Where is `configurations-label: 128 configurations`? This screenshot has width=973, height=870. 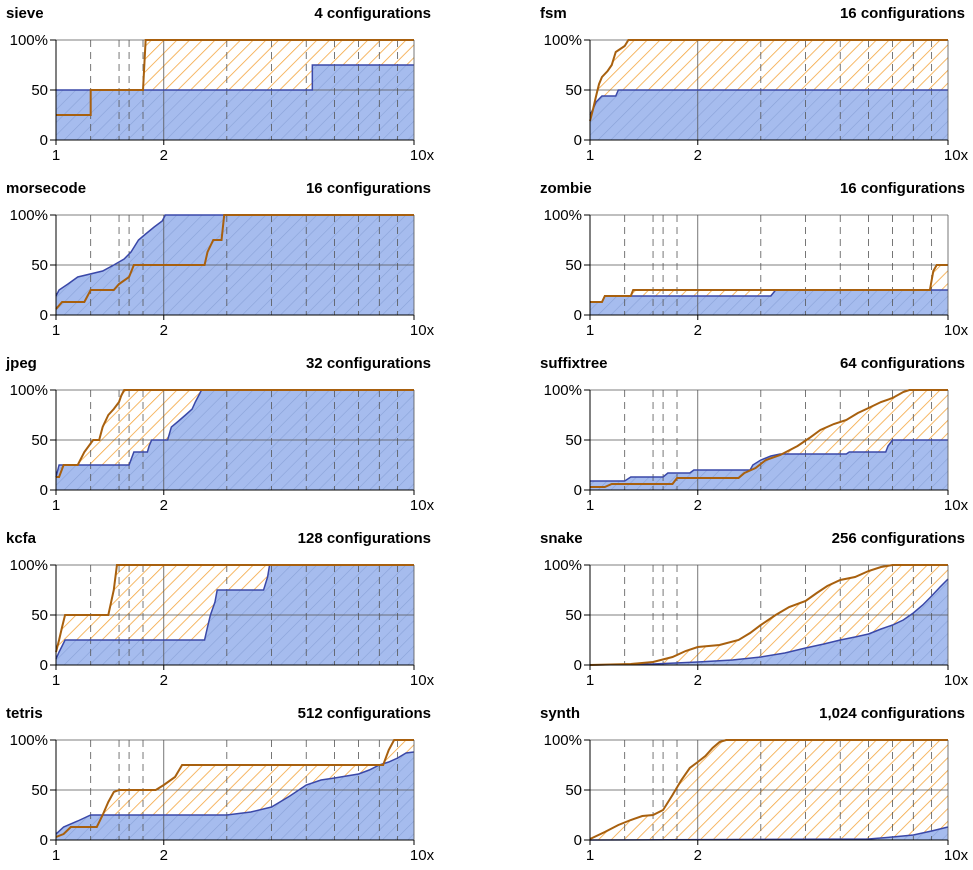
configurations-label: 128 configurations is located at coordinates (364, 538).